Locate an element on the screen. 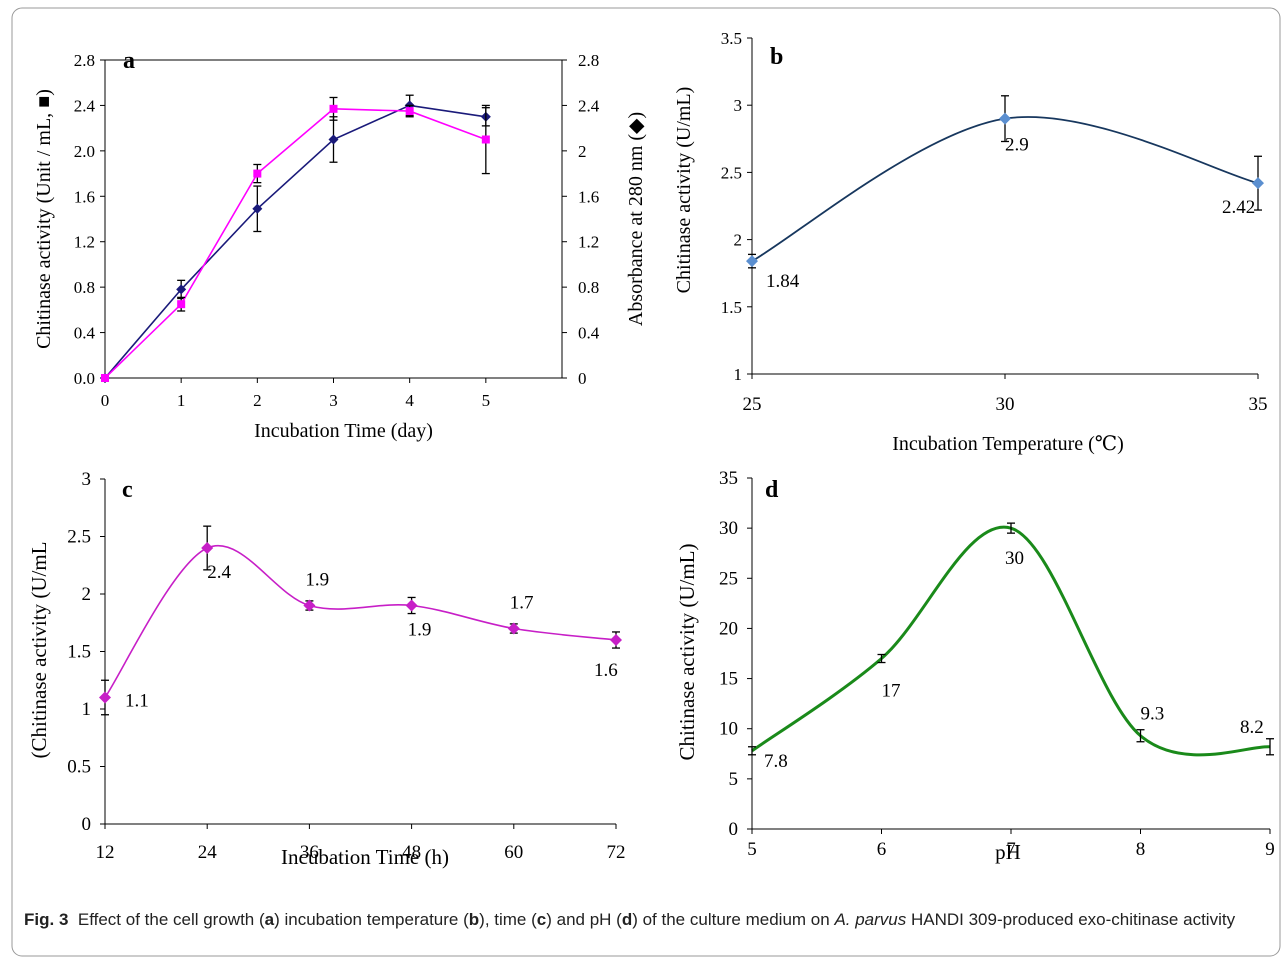 The height and width of the screenshot is (967, 1284). chart-a-y2-tick-label: 0.8 is located at coordinates (588, 287).